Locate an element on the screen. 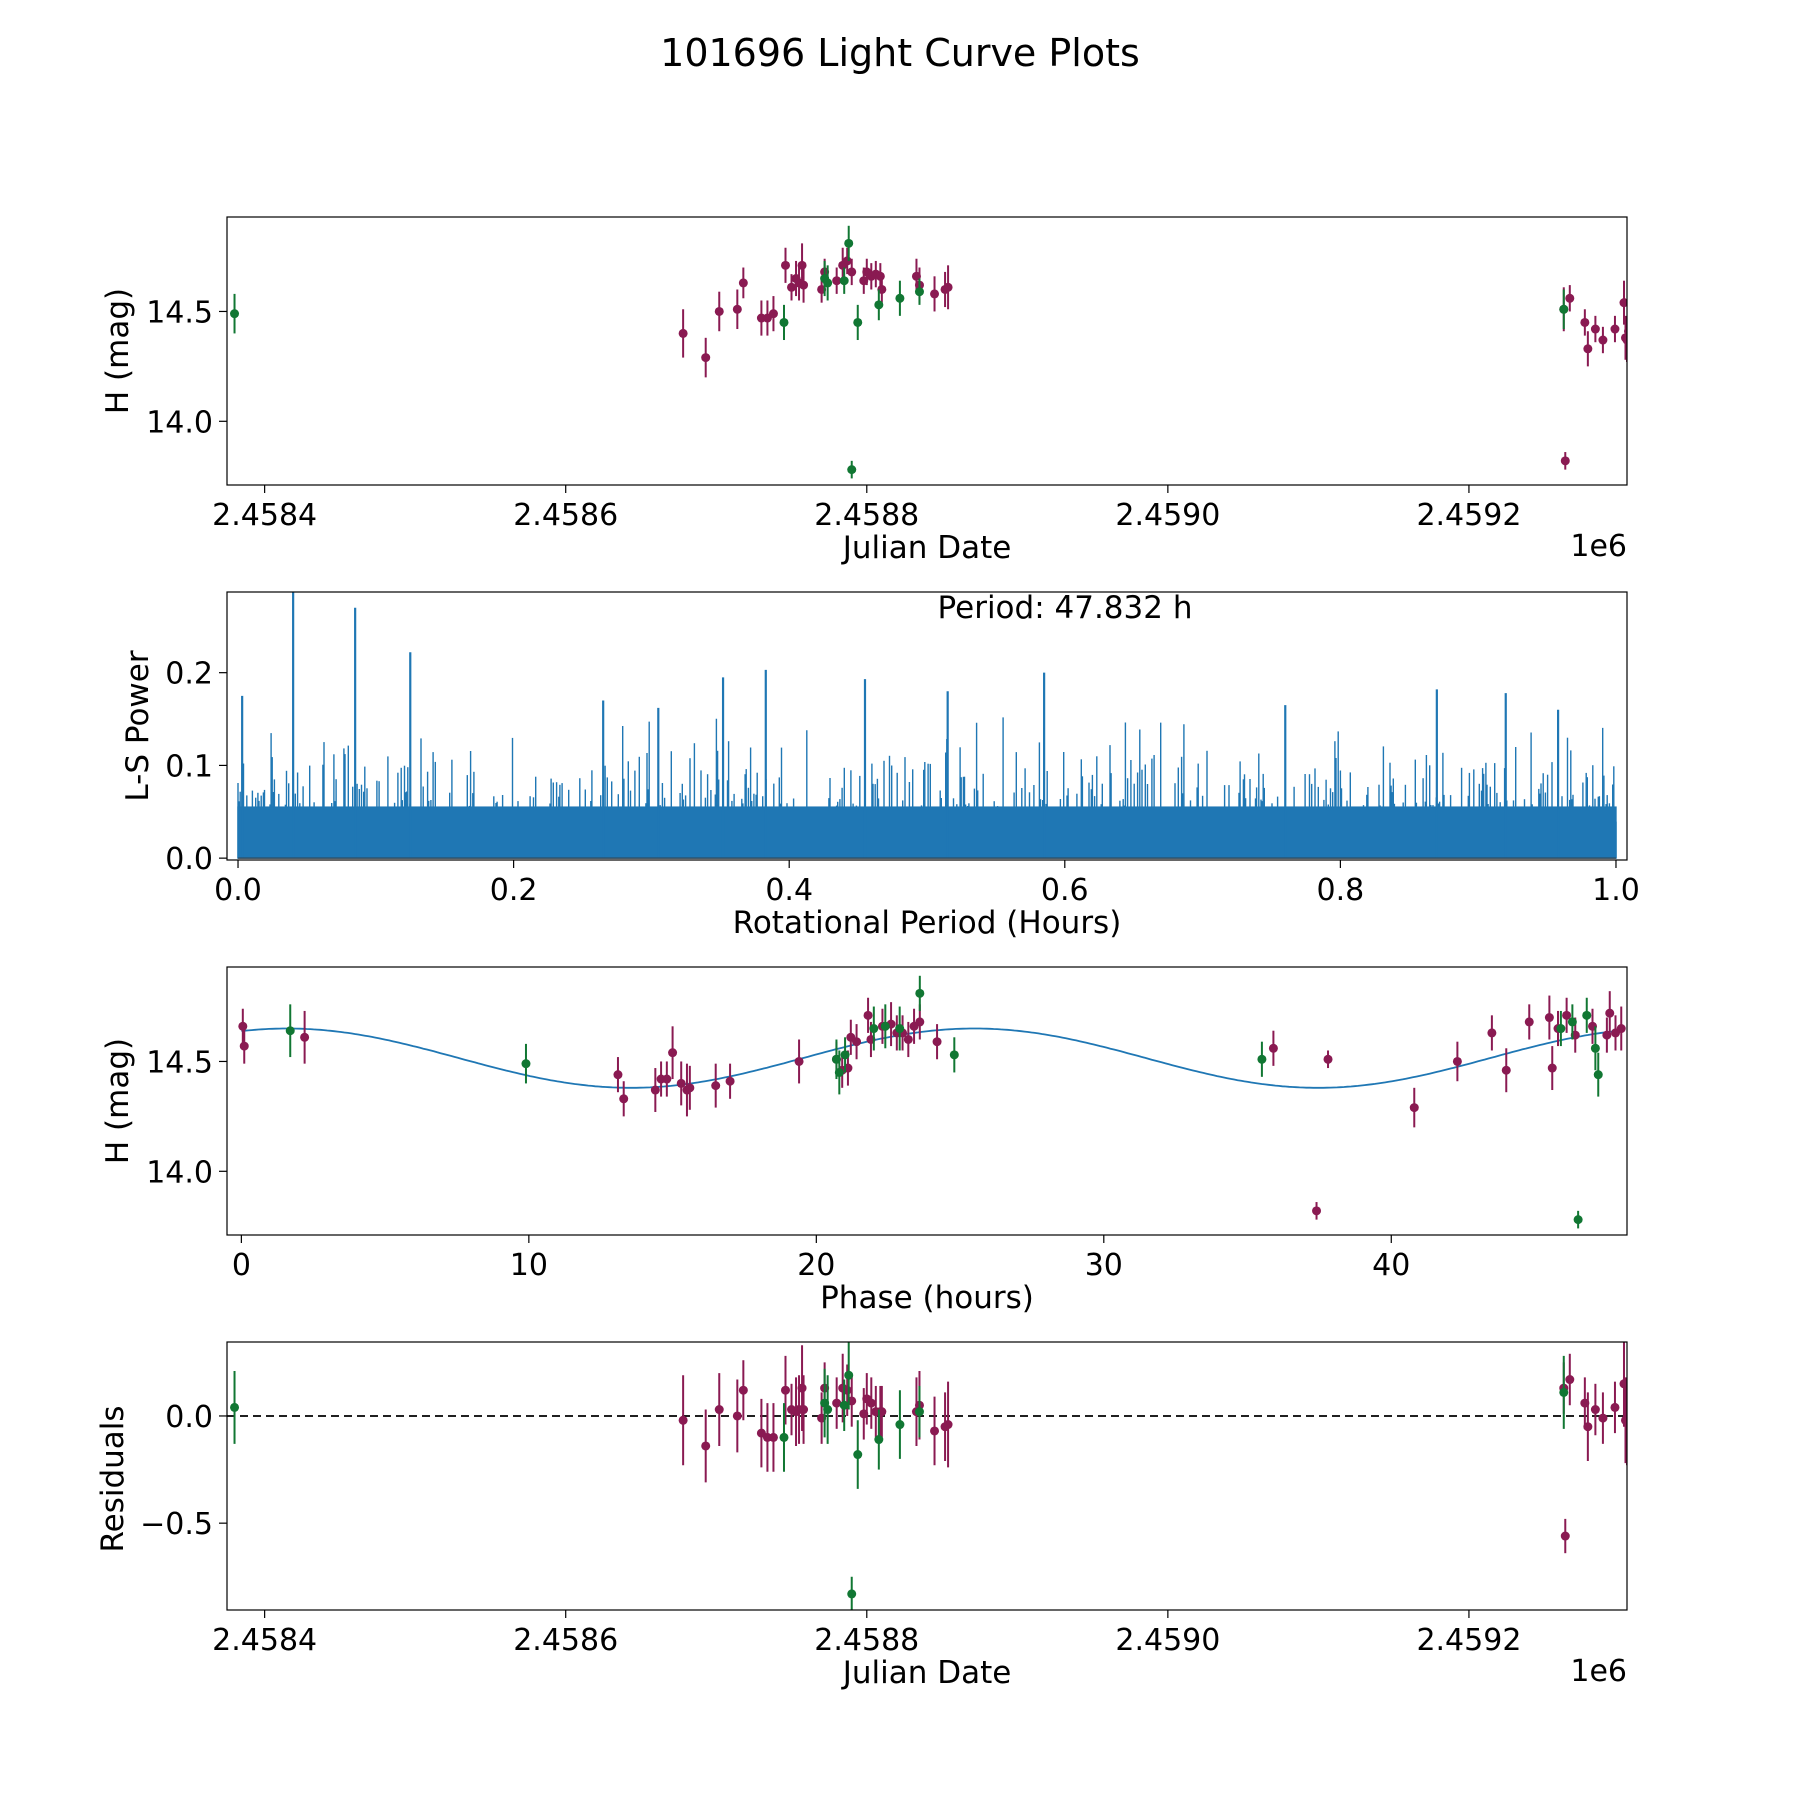 The image size is (1800, 1800). raw-offset-text: 1e6 is located at coordinates (1598, 546).